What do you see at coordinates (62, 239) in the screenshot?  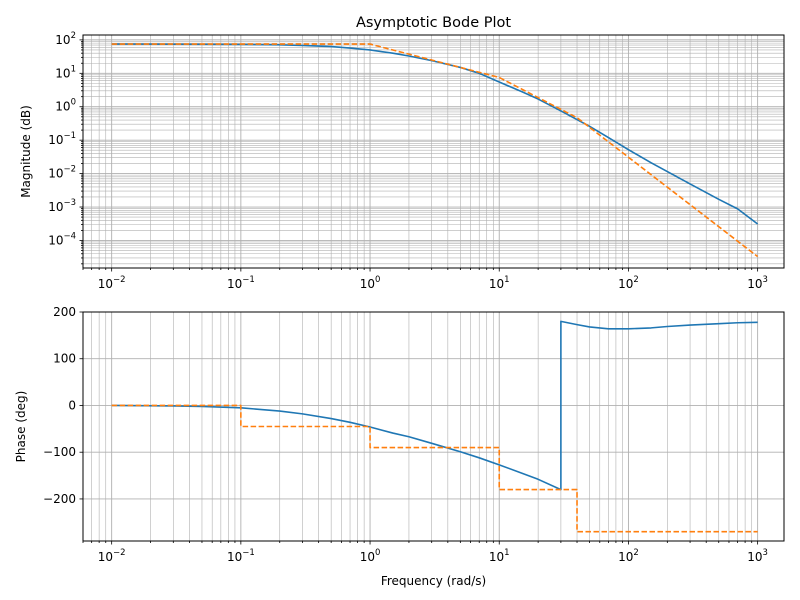 I see `magnitude-y-tick-label: 10⁻⁴` at bounding box center [62, 239].